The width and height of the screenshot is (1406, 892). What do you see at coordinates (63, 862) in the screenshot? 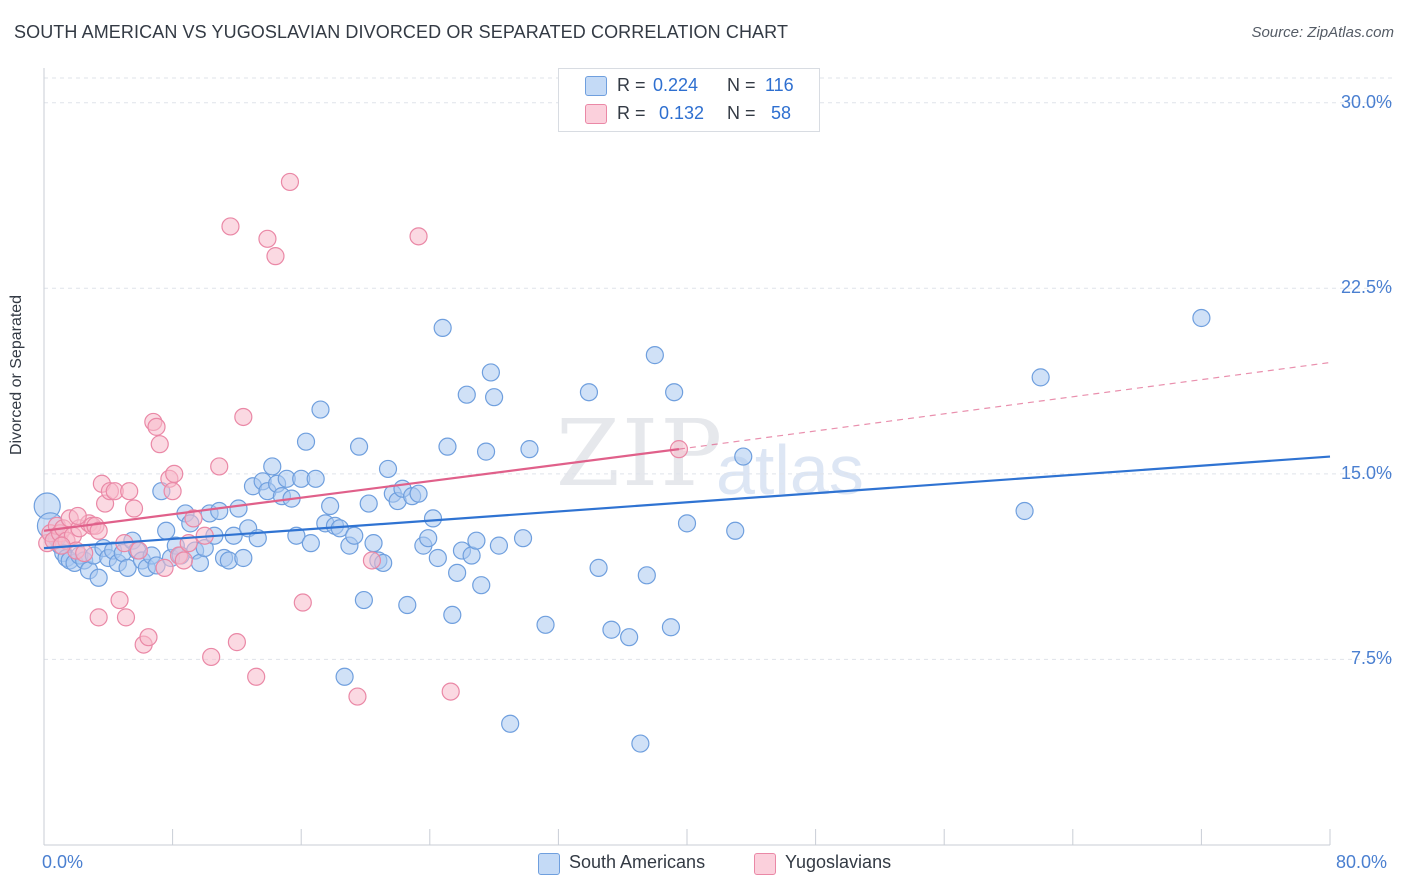
I see `x-tick-min: 0.0%` at bounding box center [63, 862].